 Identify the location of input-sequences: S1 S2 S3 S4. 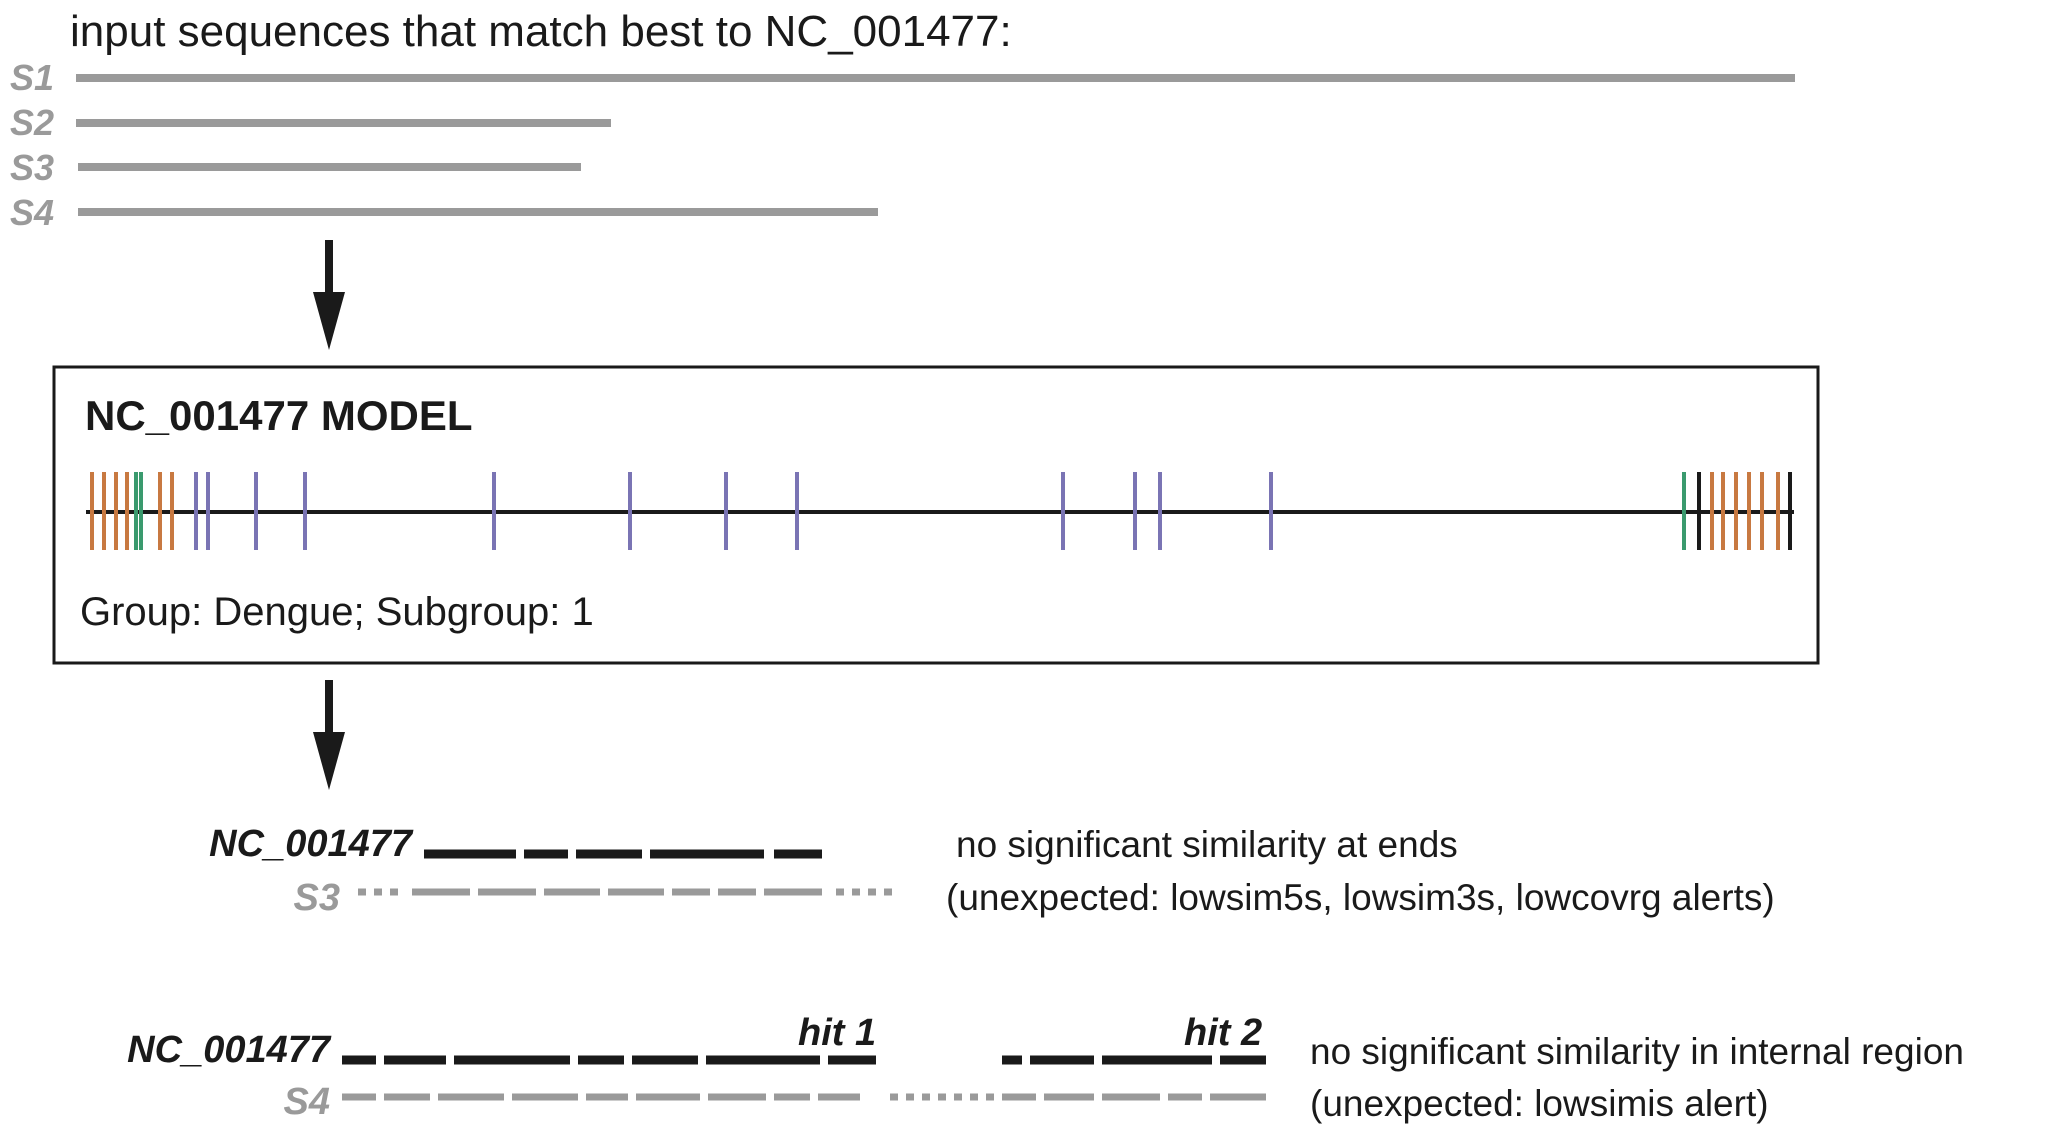
(902, 145).